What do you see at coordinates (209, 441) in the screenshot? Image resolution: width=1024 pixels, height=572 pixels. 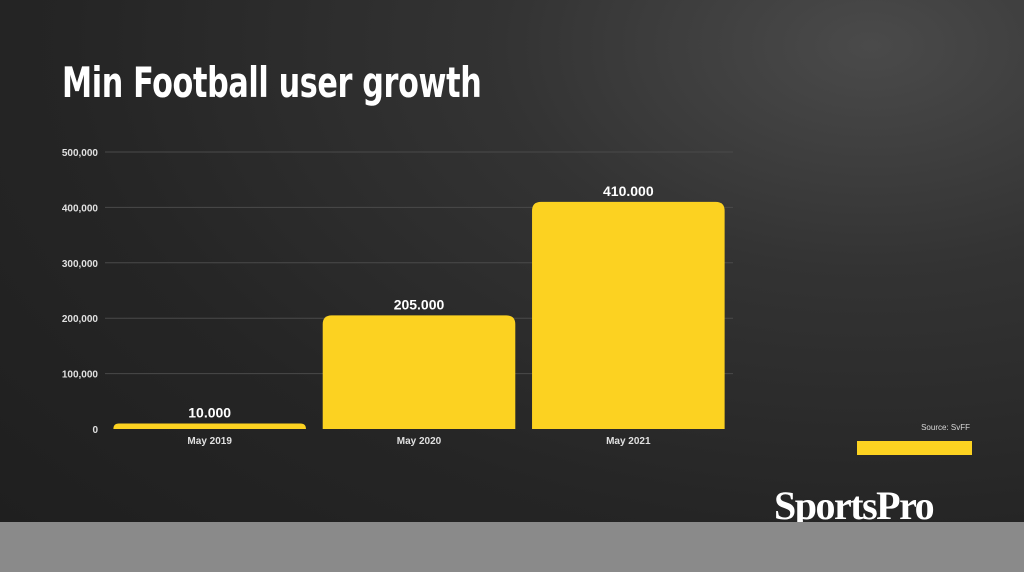 I see `x-tick-label: May 2019` at bounding box center [209, 441].